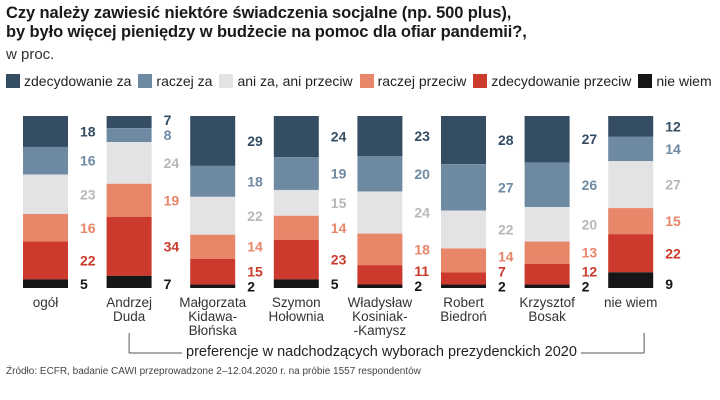 The height and width of the screenshot is (400, 720). I want to click on value-label: 16, so click(88, 161).